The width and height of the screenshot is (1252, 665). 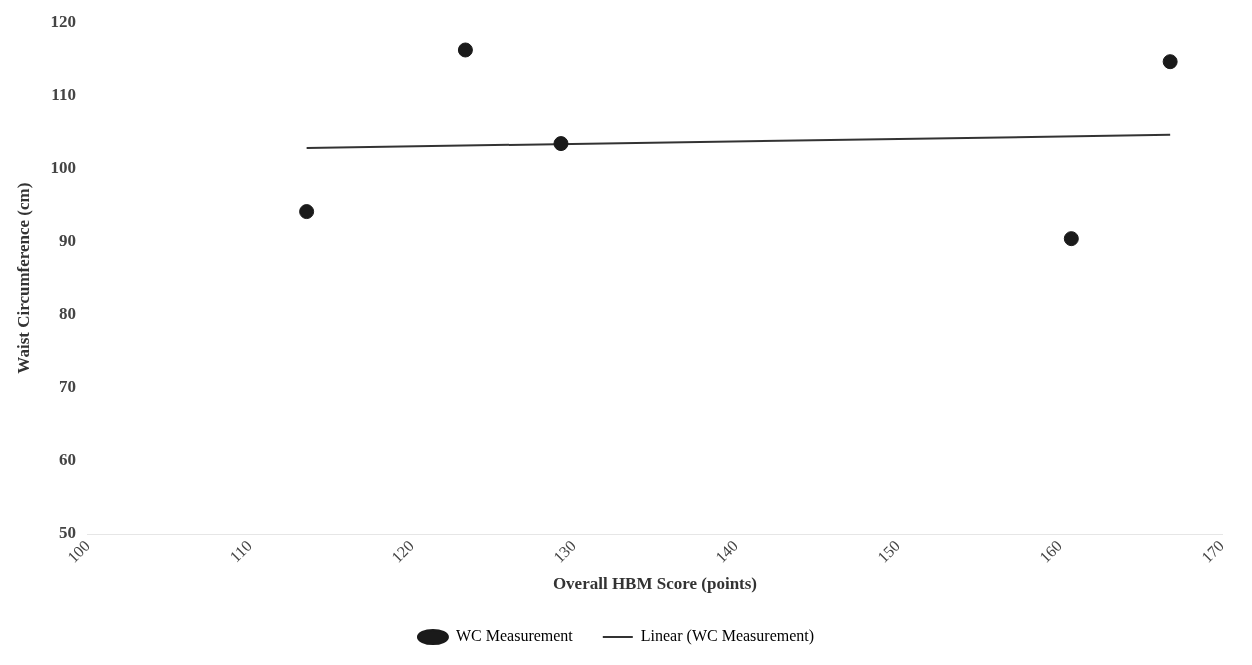 What do you see at coordinates (514, 636) in the screenshot?
I see `legend-label: WC Measurement` at bounding box center [514, 636].